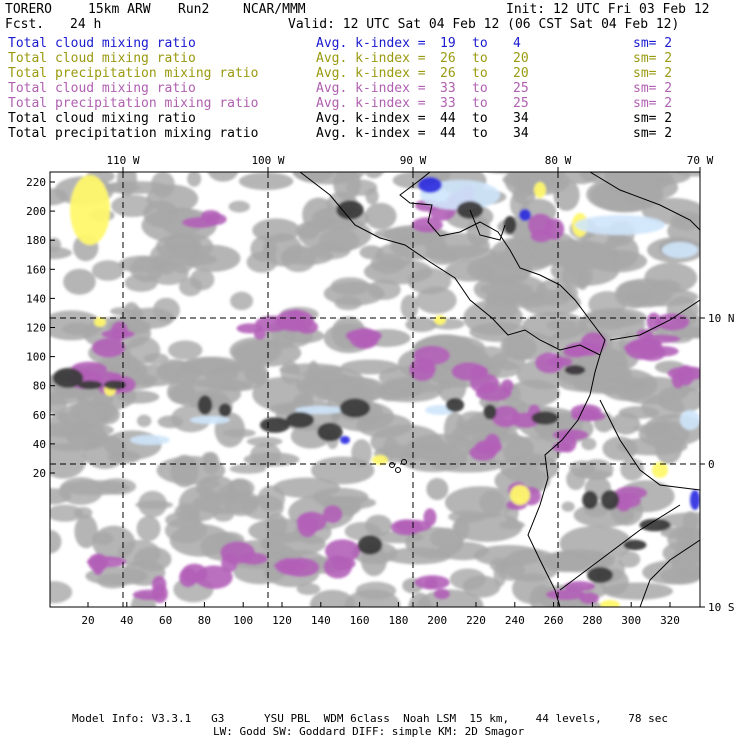  I want to click on y-tick-label: 80, so click(39, 386).